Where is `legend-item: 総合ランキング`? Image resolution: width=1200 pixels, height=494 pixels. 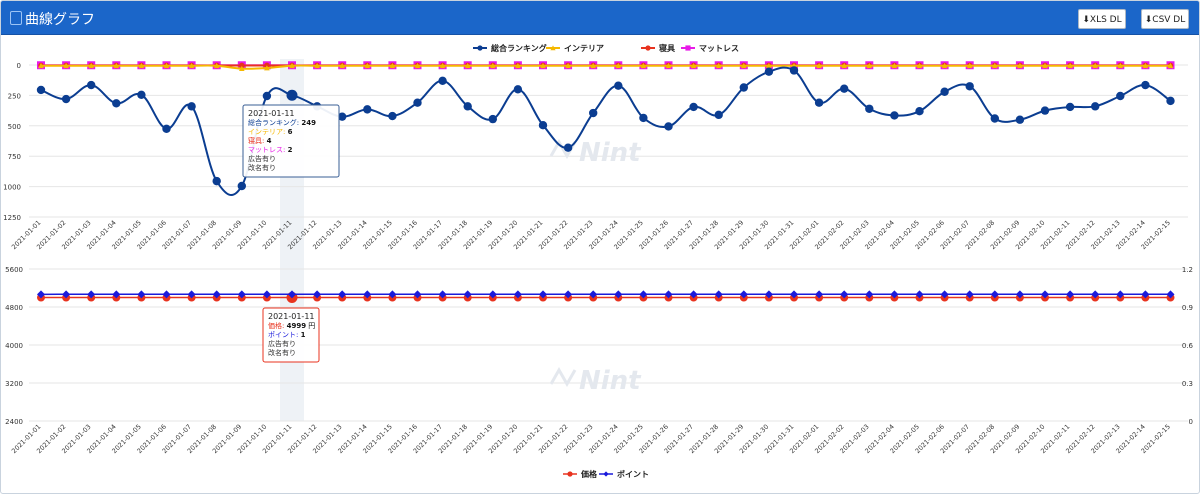
legend-item: 総合ランキング is located at coordinates (510, 48).